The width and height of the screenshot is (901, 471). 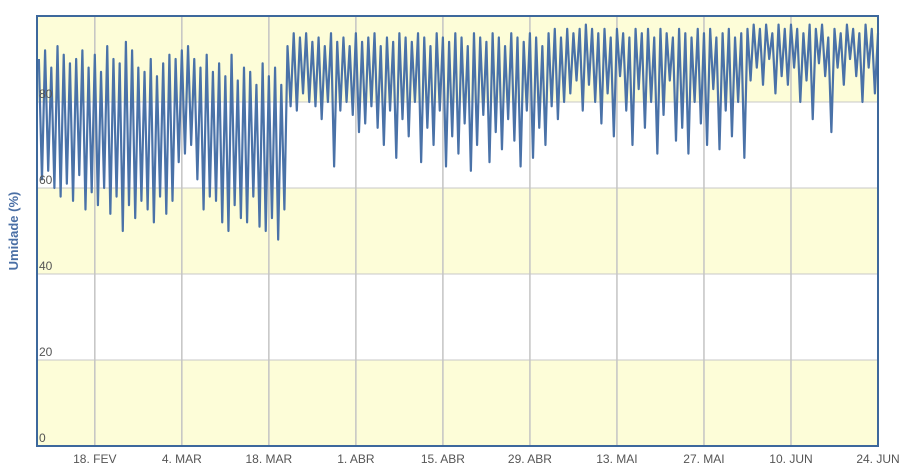 I want to click on x-tick-label: 18. FEV, so click(x=94, y=459).